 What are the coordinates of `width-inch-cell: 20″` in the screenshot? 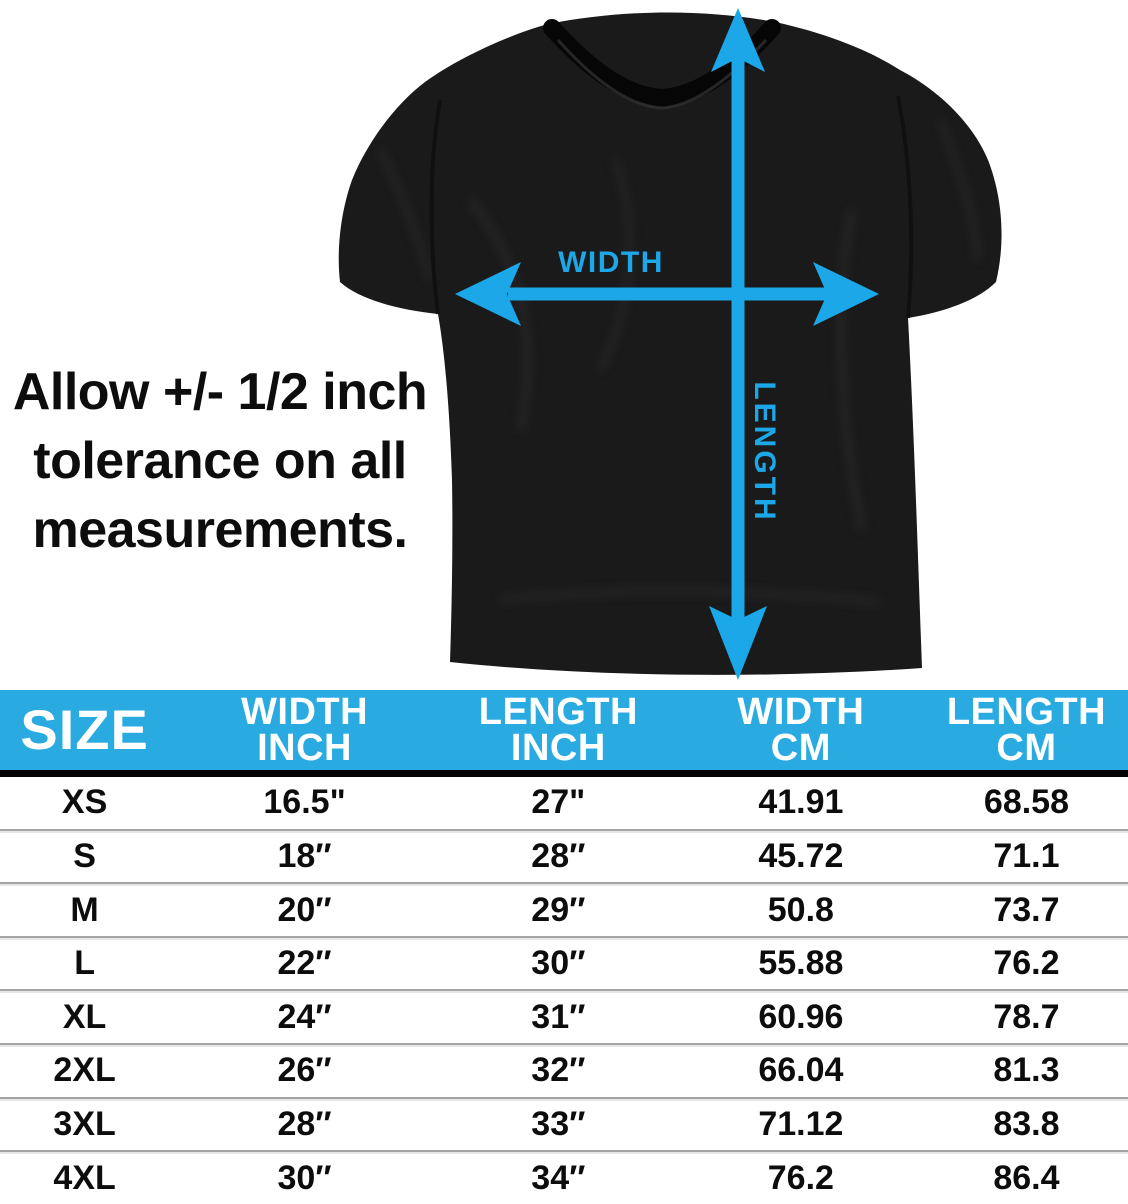 It's located at (304, 909).